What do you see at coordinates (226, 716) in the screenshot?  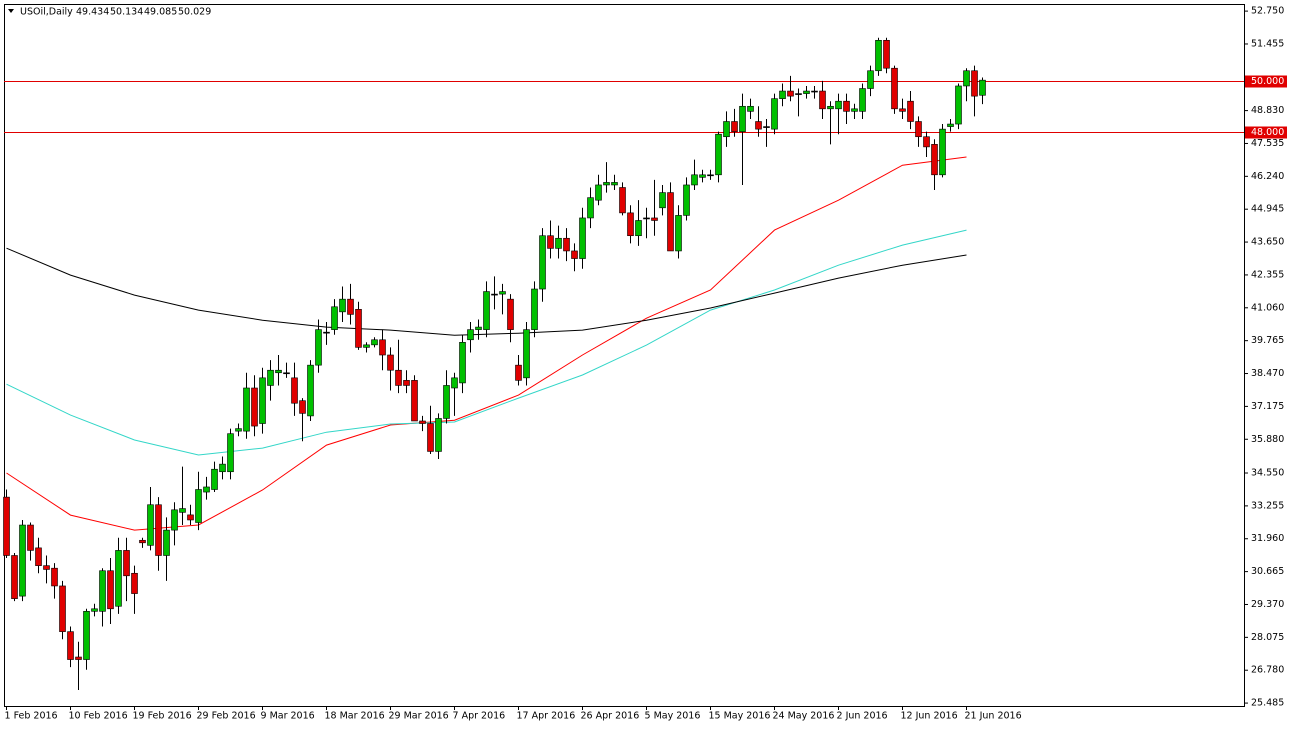 I see `x-tick-label: 29 Feb 2016` at bounding box center [226, 716].